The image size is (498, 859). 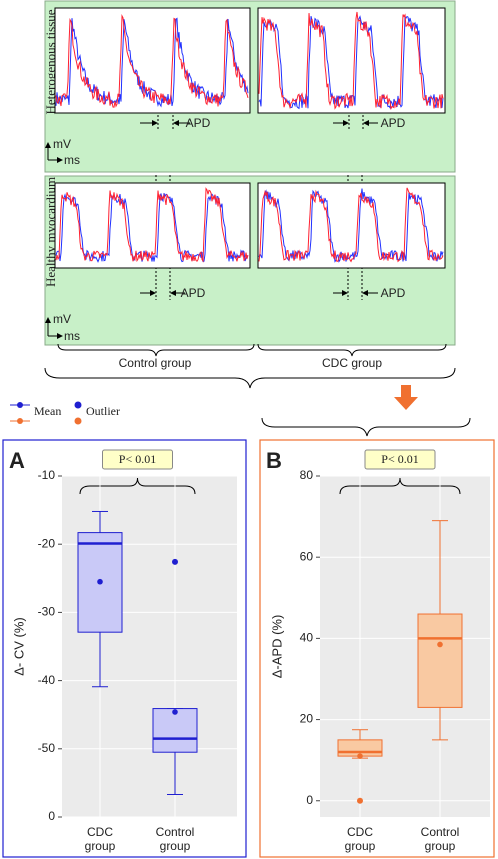 I want to click on y-tick-label: -10, so click(x=47, y=475).